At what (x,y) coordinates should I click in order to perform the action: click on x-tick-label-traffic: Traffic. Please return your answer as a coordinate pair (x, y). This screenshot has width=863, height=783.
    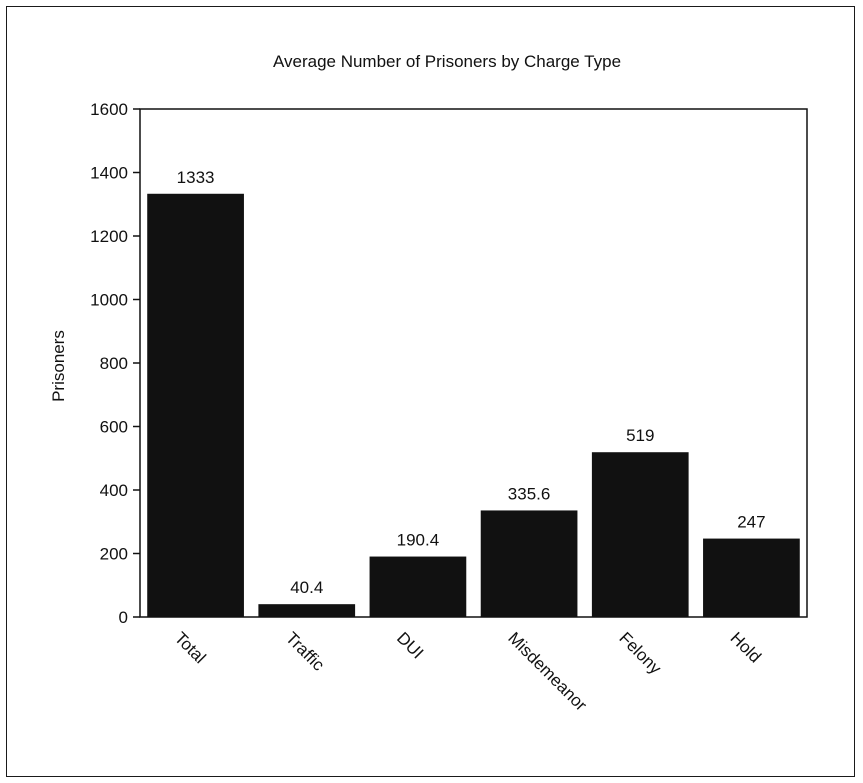
    Looking at the image, I should click on (305, 651).